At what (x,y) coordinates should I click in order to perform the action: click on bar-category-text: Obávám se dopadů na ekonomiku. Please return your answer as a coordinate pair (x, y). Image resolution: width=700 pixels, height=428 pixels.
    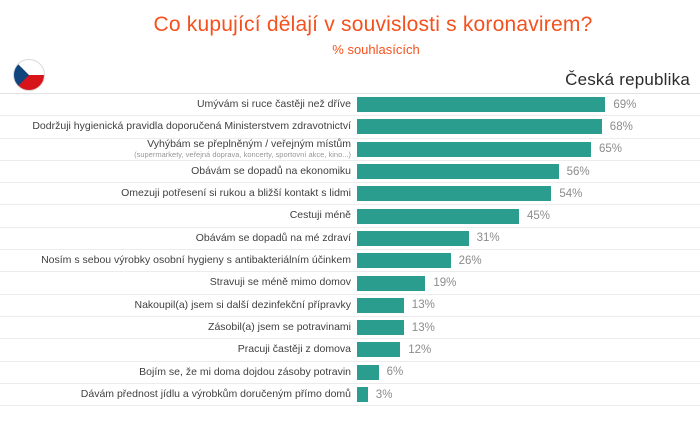
    Looking at the image, I should click on (271, 170).